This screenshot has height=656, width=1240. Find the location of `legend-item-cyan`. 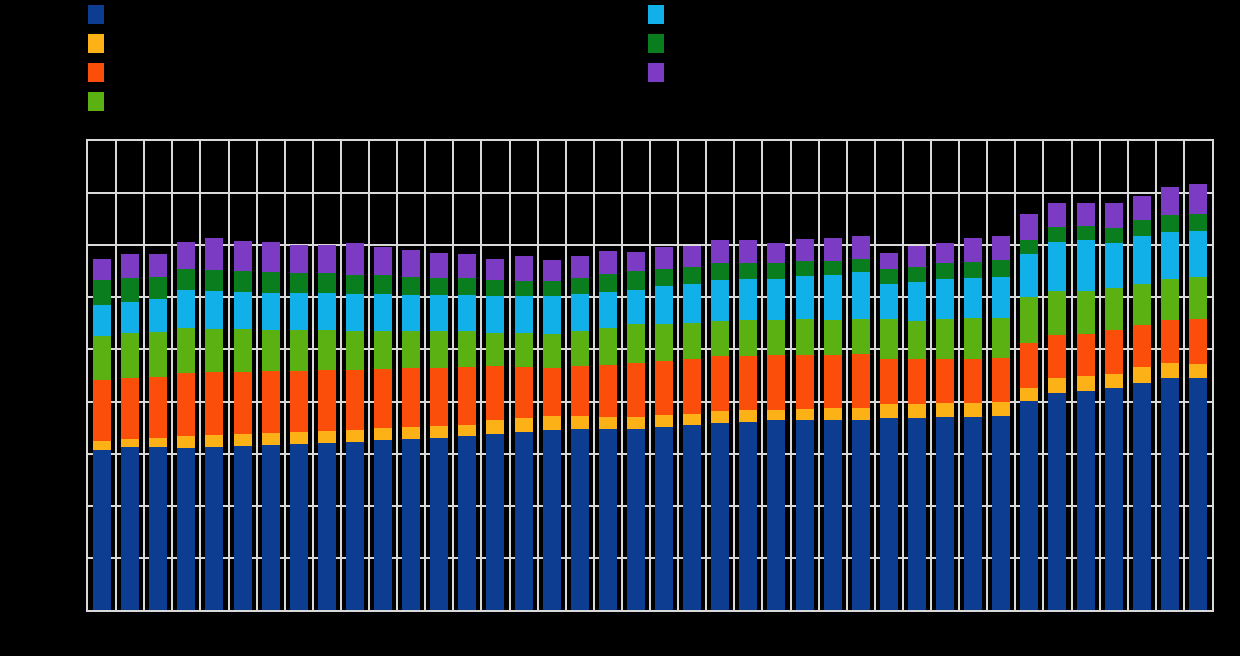

legend-item-cyan is located at coordinates (660, 14).